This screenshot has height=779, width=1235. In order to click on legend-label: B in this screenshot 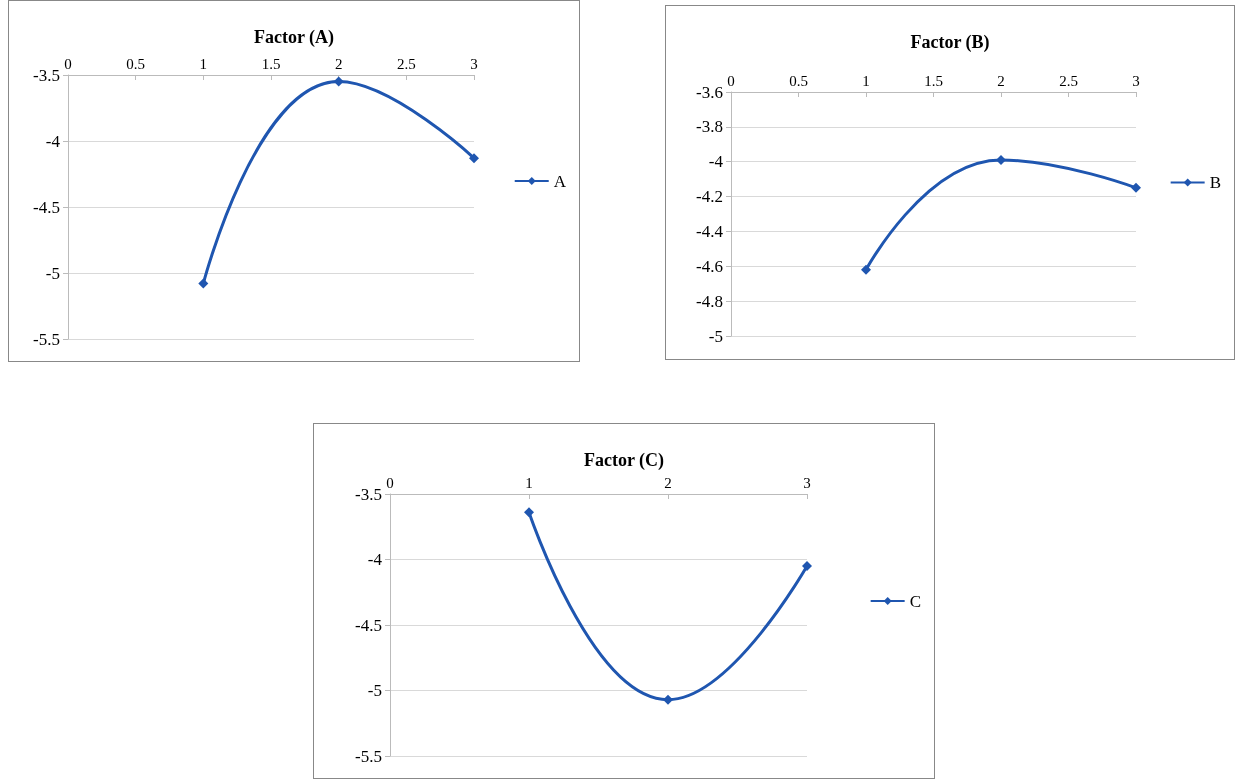, I will do `click(1215, 182)`.